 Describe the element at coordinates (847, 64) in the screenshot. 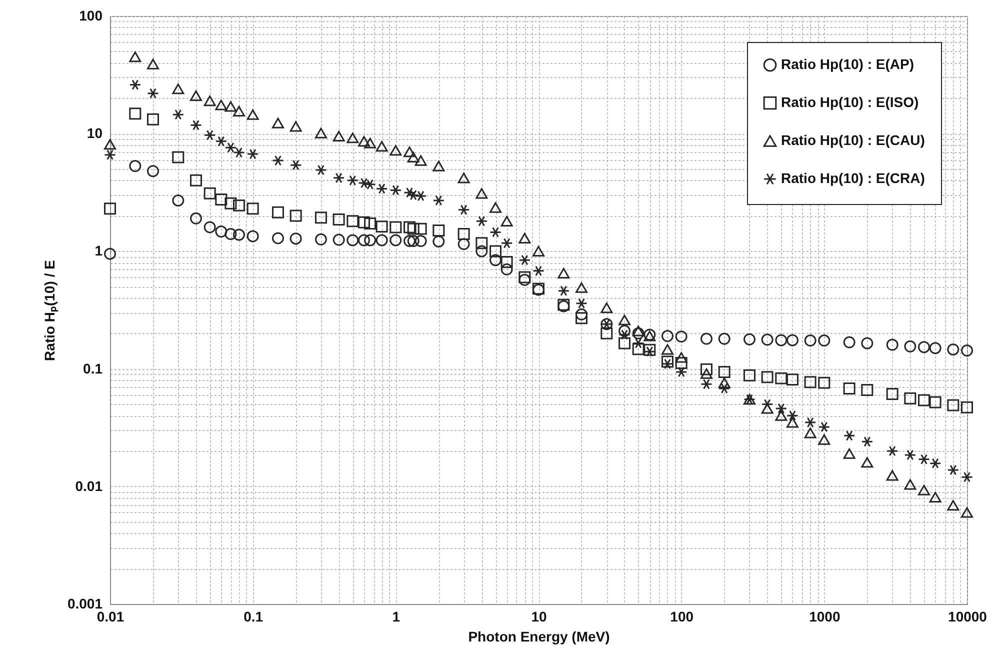

I see `legend-label: Ratio Hp(10) : E(AP)` at that location.